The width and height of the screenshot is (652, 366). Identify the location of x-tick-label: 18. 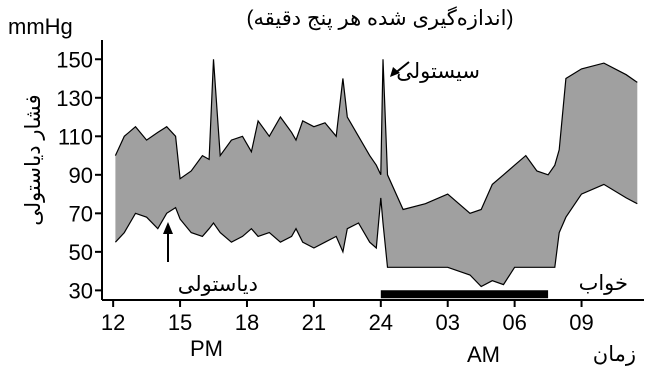
(247, 322).